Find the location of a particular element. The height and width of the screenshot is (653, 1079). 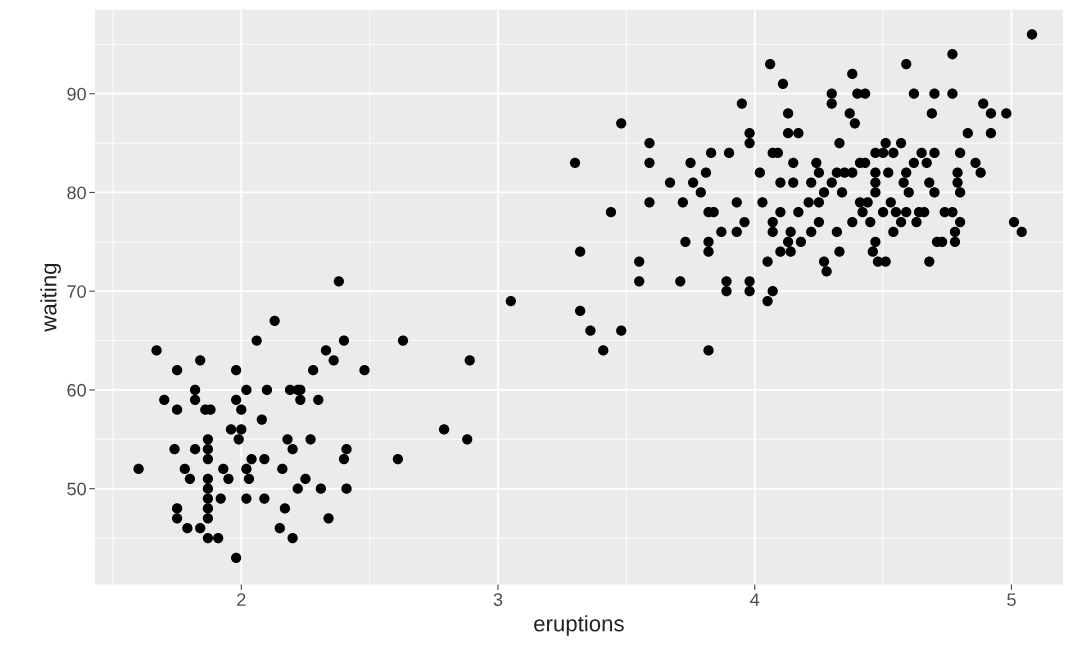

y-tick-label: 70 is located at coordinates (76, 291).